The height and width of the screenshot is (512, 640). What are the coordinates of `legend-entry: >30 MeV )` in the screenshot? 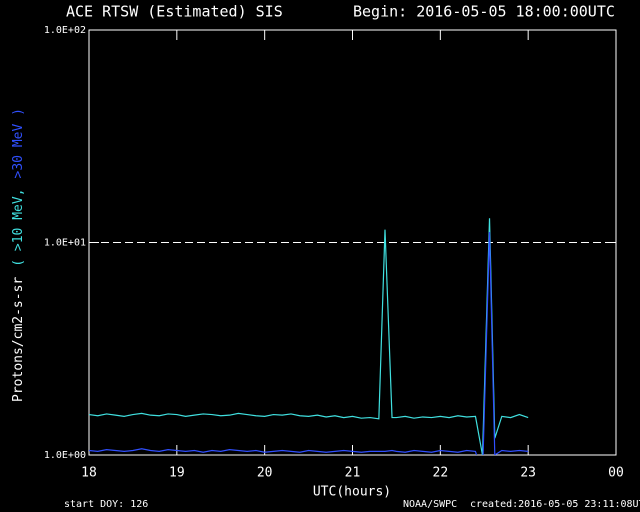 It's located at (18, 143).